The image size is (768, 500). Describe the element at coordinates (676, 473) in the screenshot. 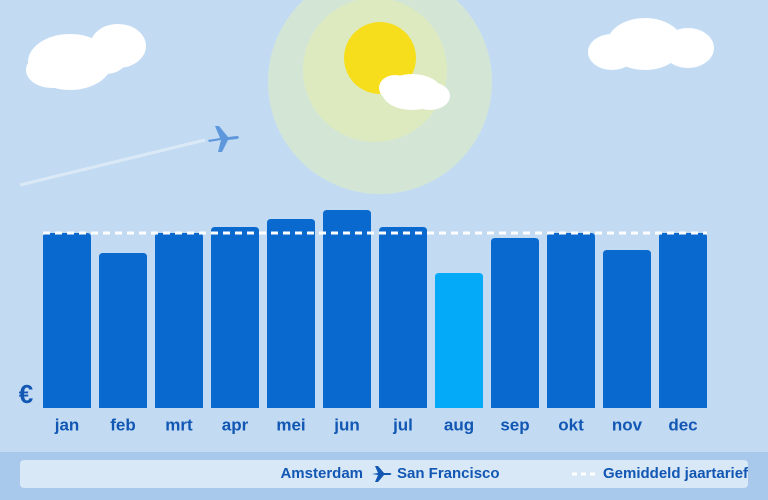

I see `legend-average: Gemiddeld jaartarief` at that location.